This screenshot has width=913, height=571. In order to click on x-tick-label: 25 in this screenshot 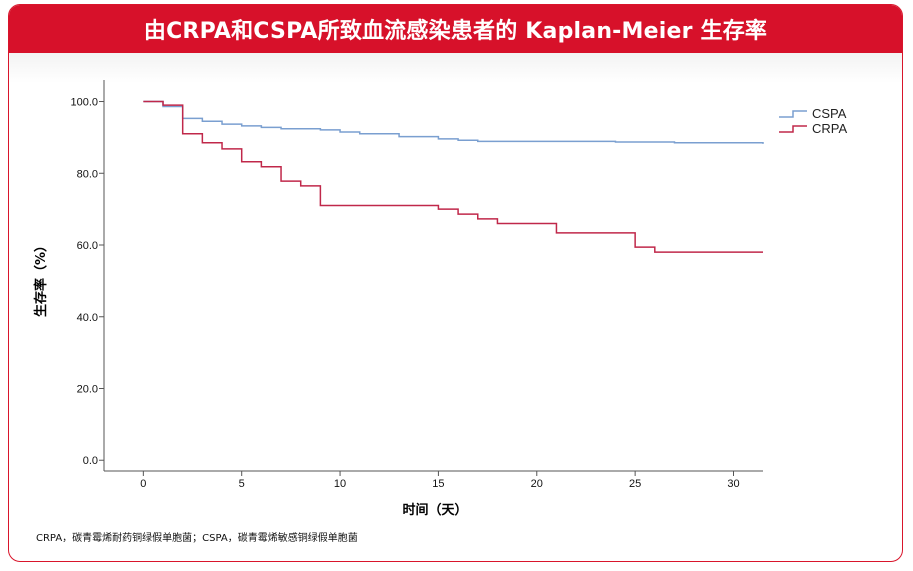, I will do `click(635, 484)`.